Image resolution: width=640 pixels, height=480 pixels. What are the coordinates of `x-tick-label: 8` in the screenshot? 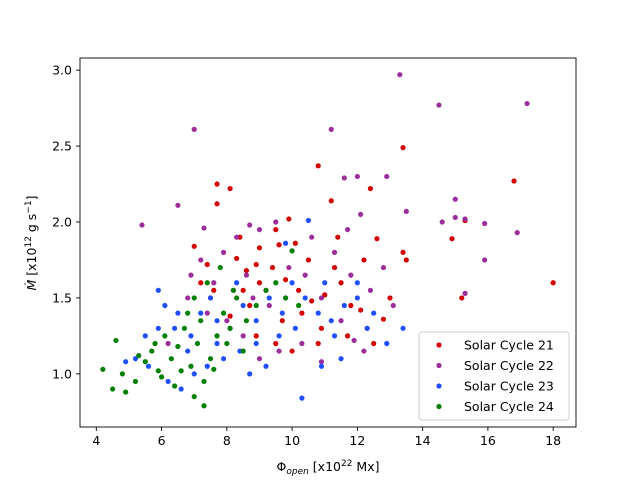 It's located at (227, 440).